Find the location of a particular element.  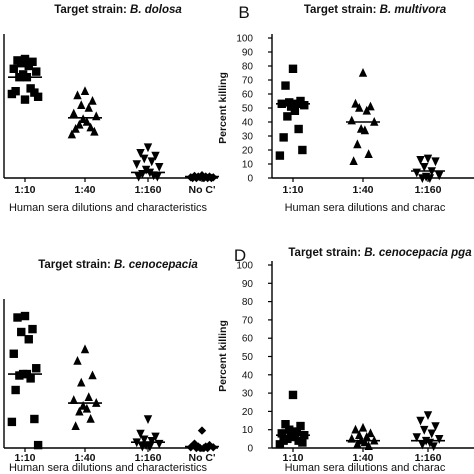

chart-title: Target strain: B. cenocepacia is located at coordinates (118, 265).